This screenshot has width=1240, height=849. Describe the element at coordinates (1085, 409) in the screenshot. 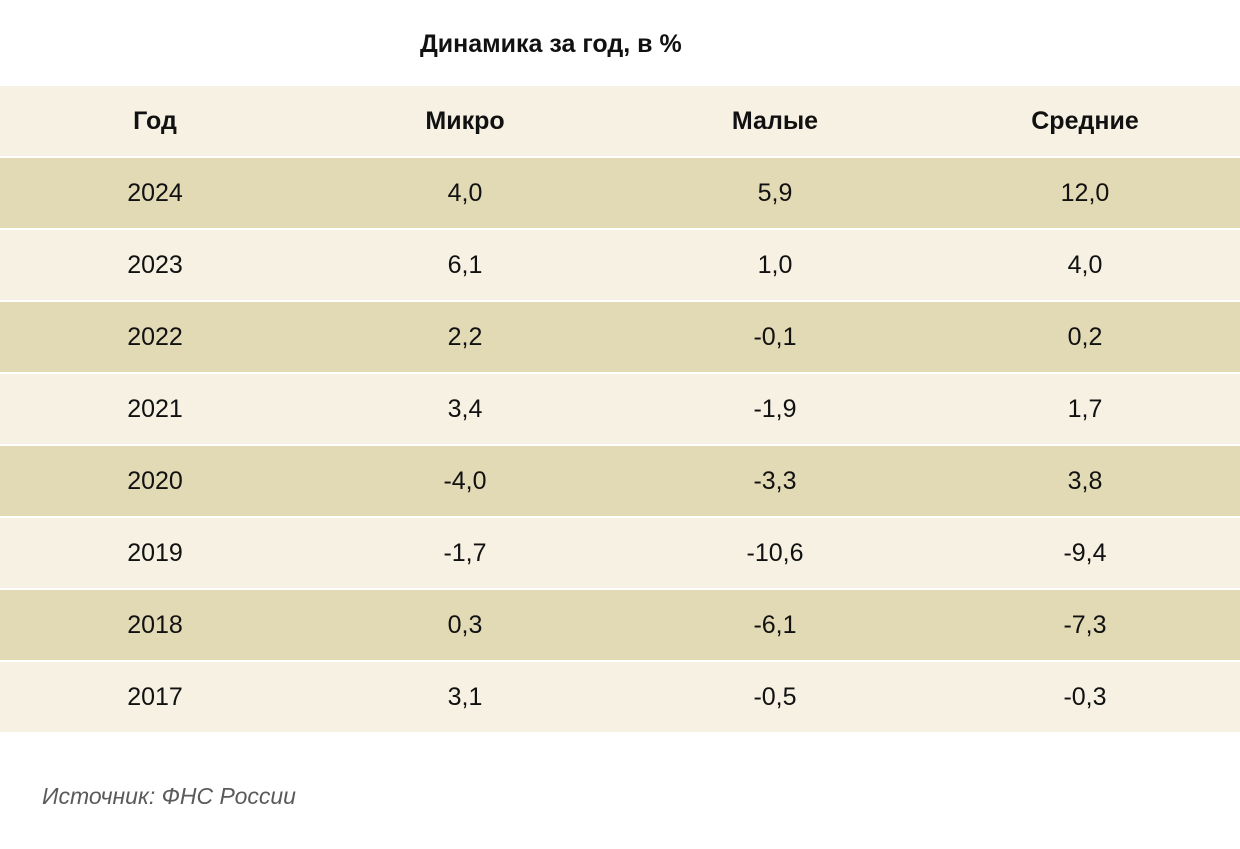

I see `cell-medium: 1,7` at that location.